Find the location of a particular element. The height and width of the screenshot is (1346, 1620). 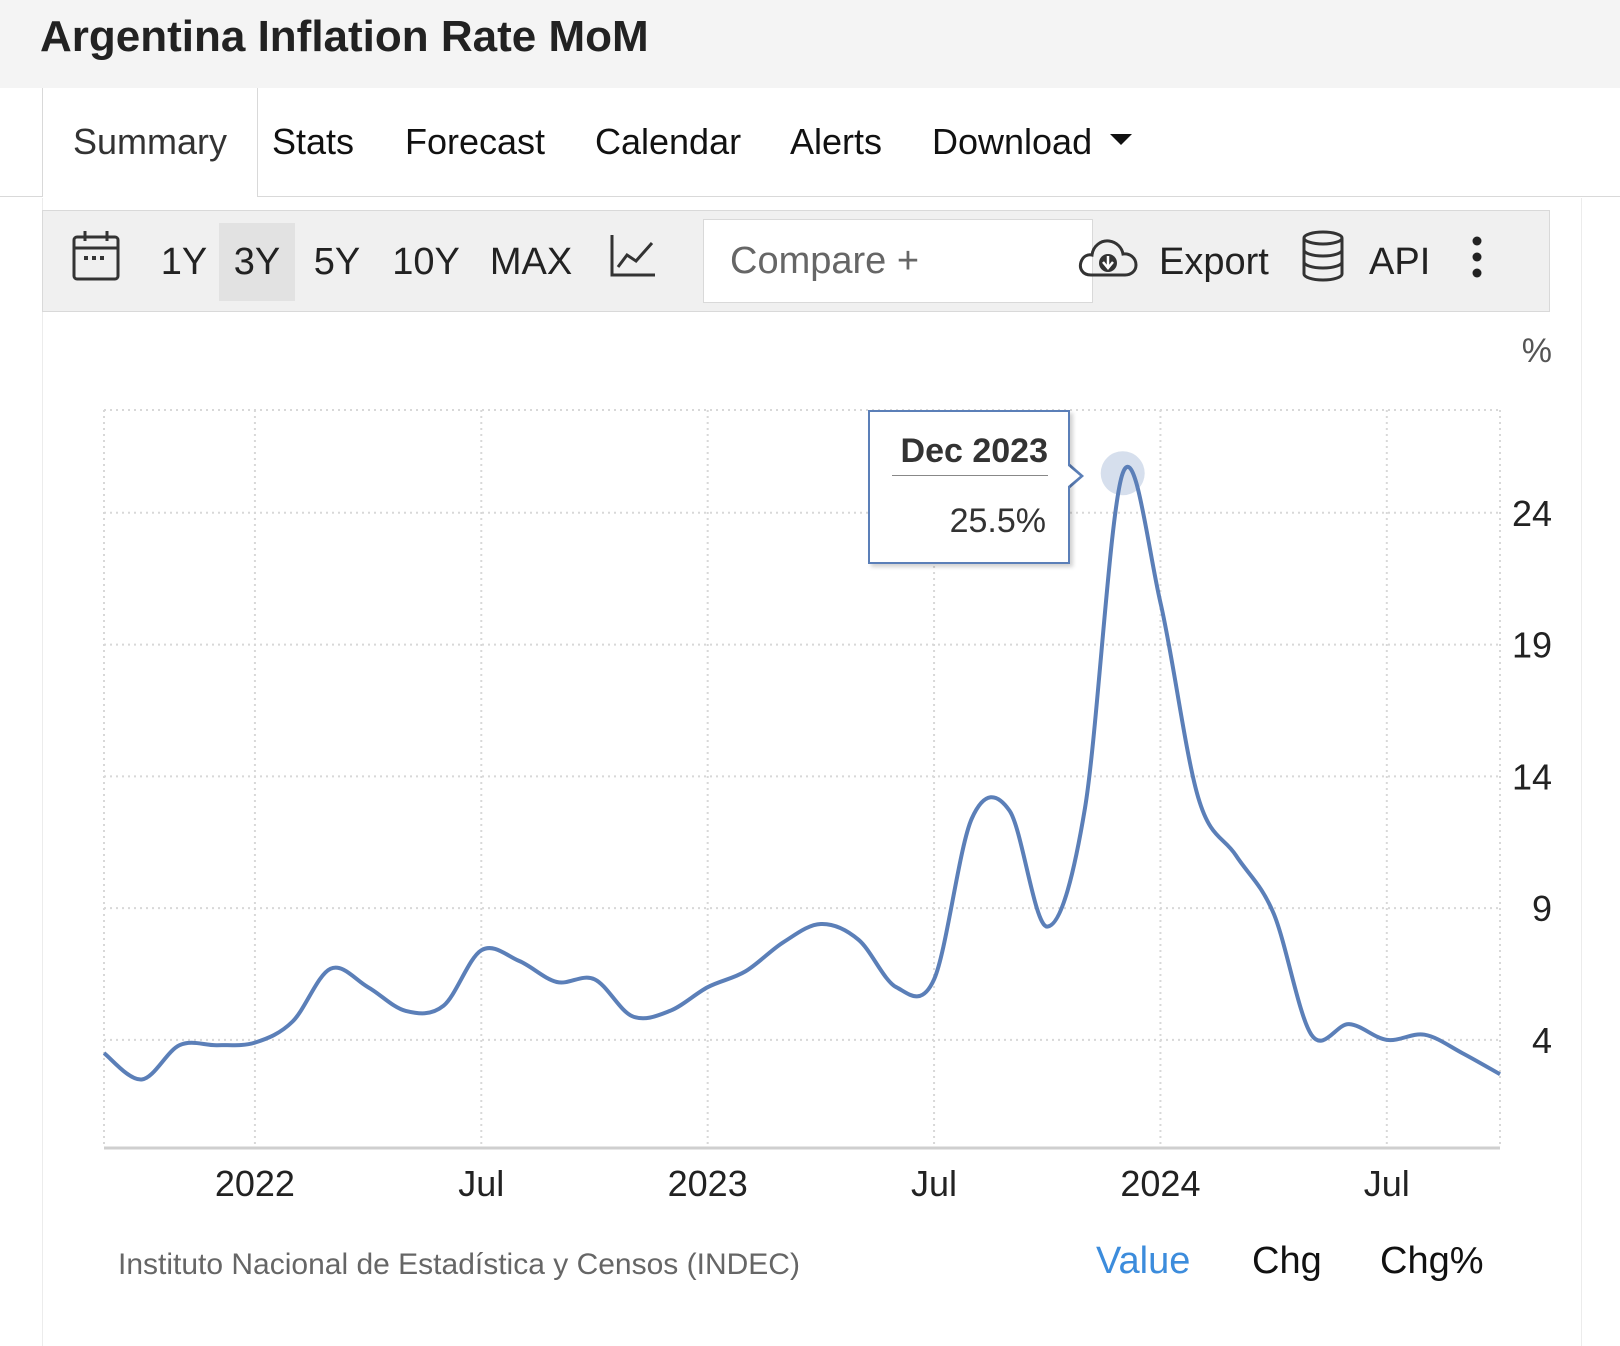

tab-calendar: Calendar is located at coordinates (668, 141).